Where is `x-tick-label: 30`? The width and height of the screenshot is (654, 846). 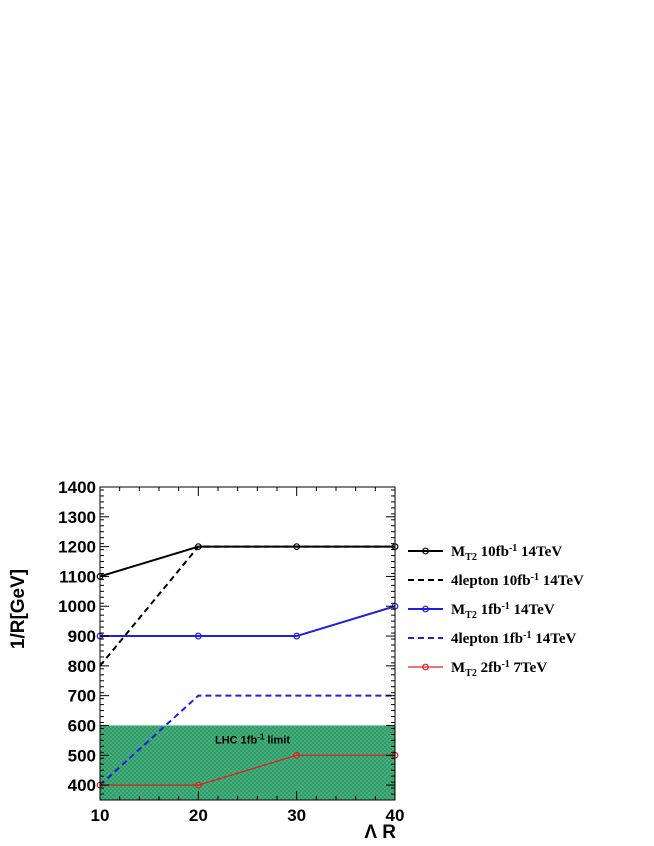 x-tick-label: 30 is located at coordinates (296, 815).